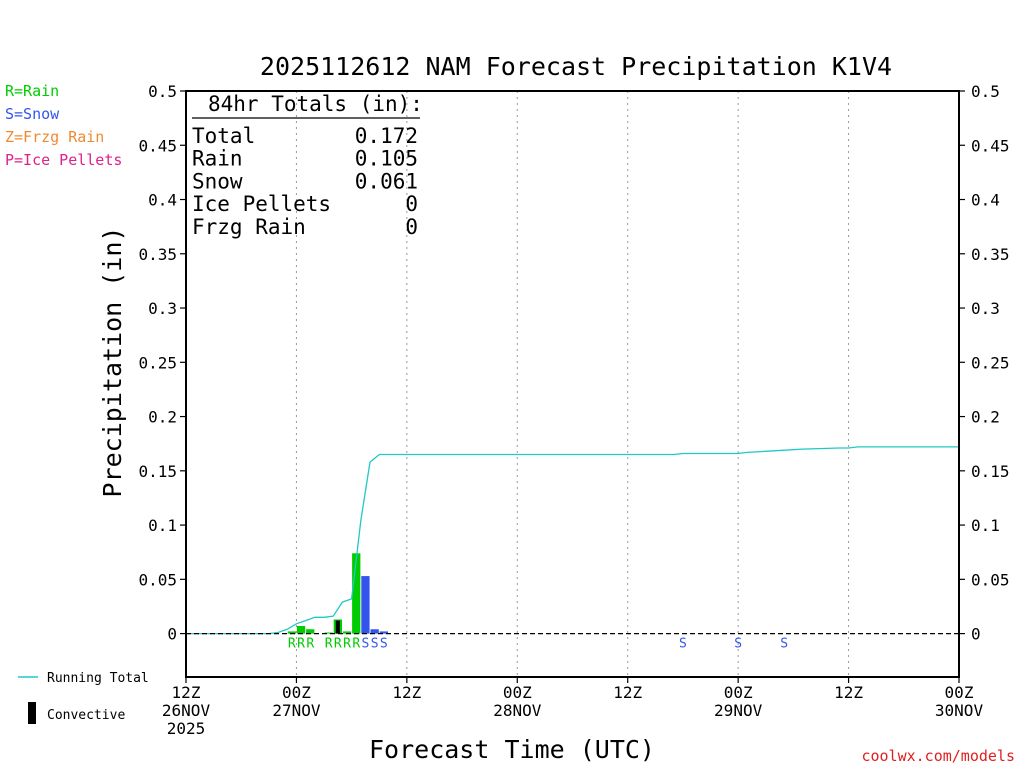  What do you see at coordinates (162, 200) in the screenshot?
I see `y-tick-label: 0.4` at bounding box center [162, 200].